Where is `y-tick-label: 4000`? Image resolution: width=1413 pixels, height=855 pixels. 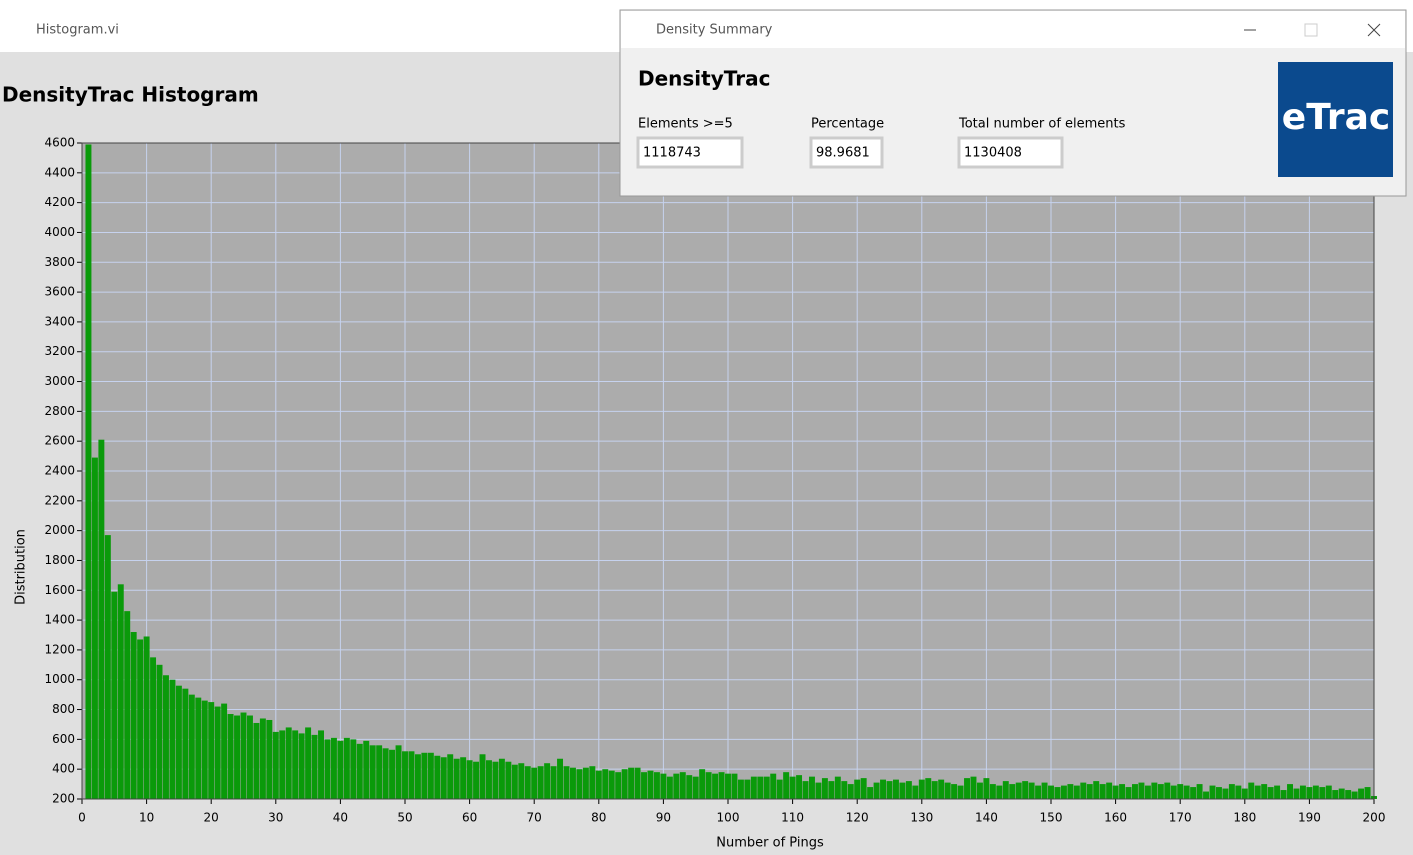 y-tick-label: 4000 is located at coordinates (59, 232).